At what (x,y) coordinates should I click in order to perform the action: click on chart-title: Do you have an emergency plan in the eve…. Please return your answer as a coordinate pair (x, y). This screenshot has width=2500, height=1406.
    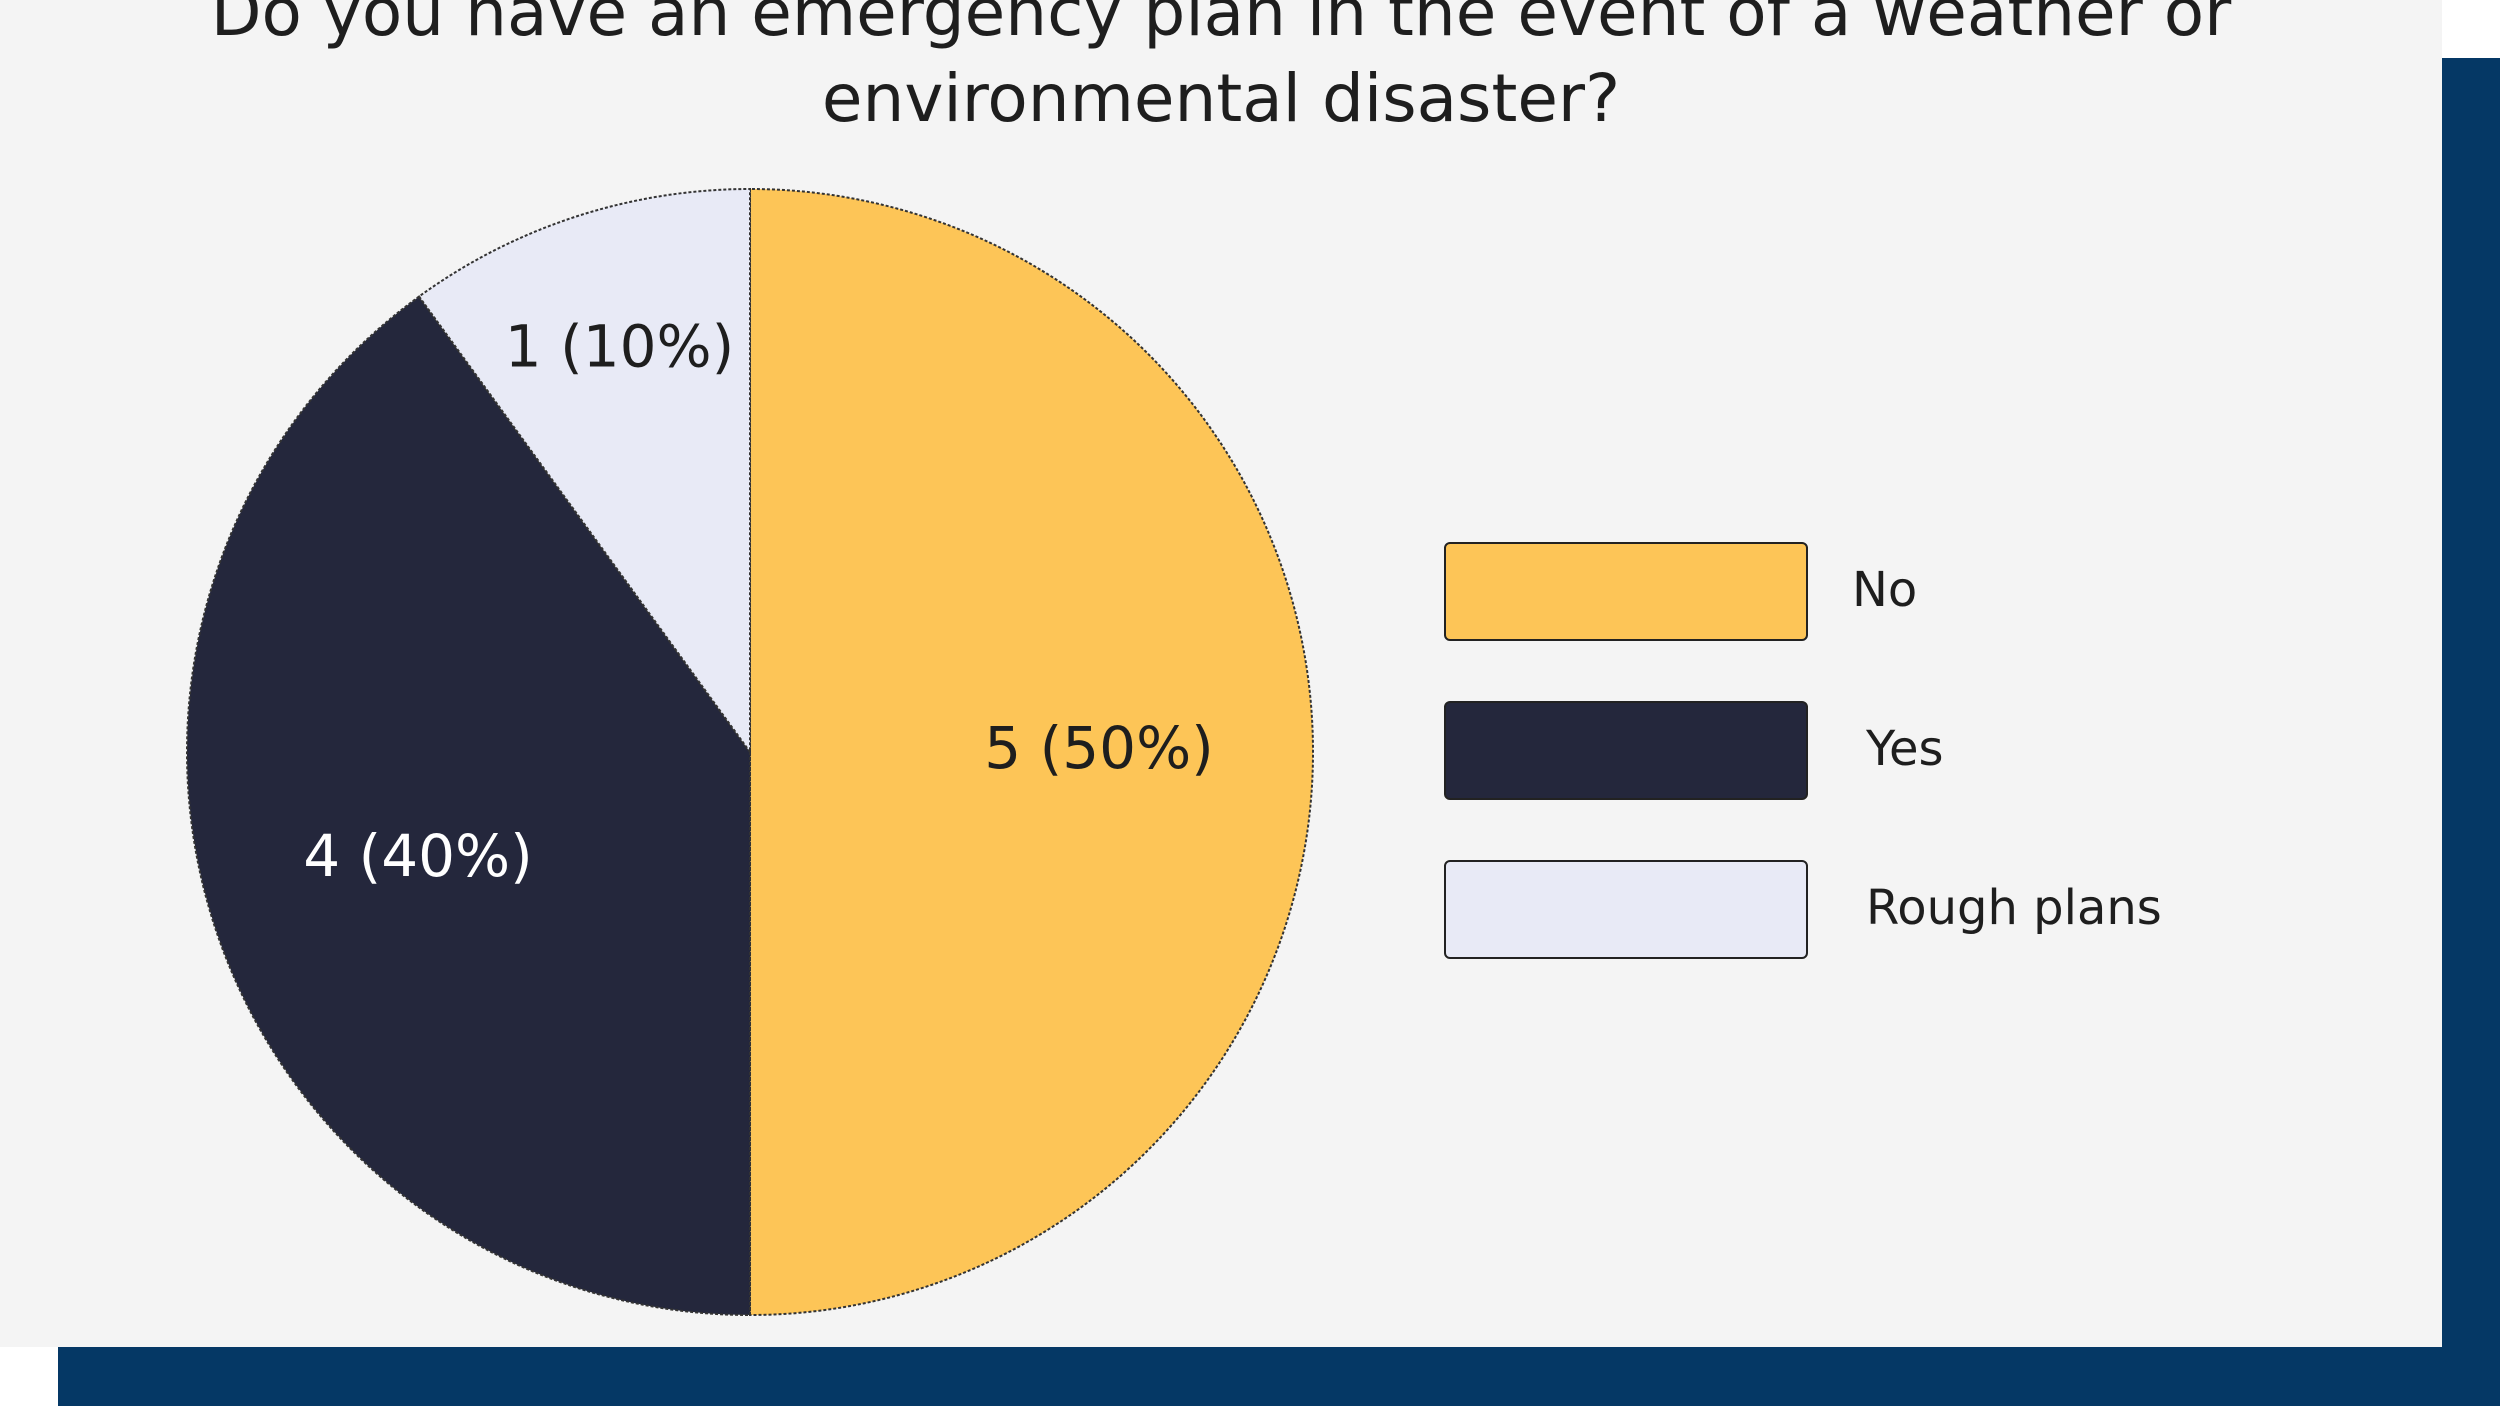
    Looking at the image, I should click on (1221, 68).